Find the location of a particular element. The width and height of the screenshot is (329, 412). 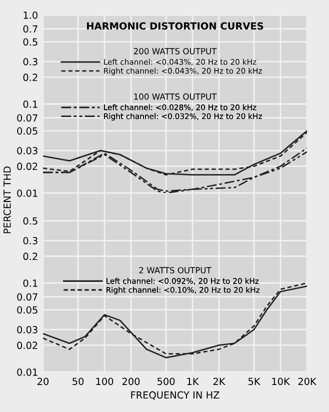

annotation: 100 WATTS OUTPUT is located at coordinates (175, 96).